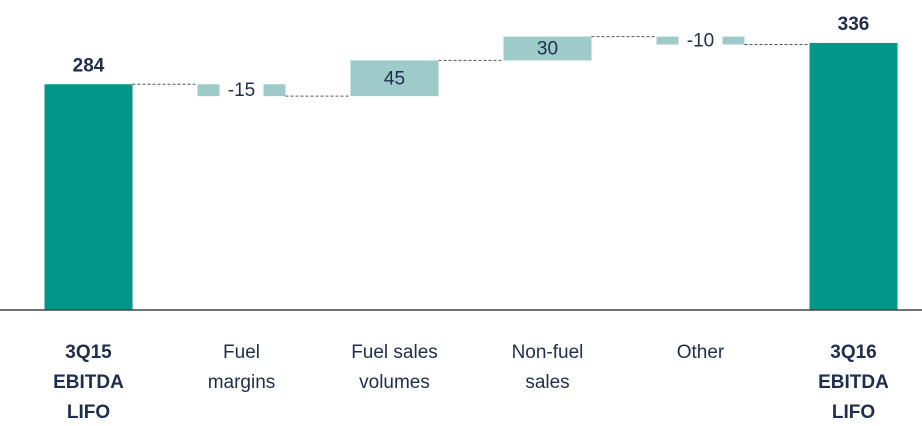 The image size is (922, 426). Describe the element at coordinates (548, 352) in the screenshot. I see `category-label: Non-fuel` at that location.